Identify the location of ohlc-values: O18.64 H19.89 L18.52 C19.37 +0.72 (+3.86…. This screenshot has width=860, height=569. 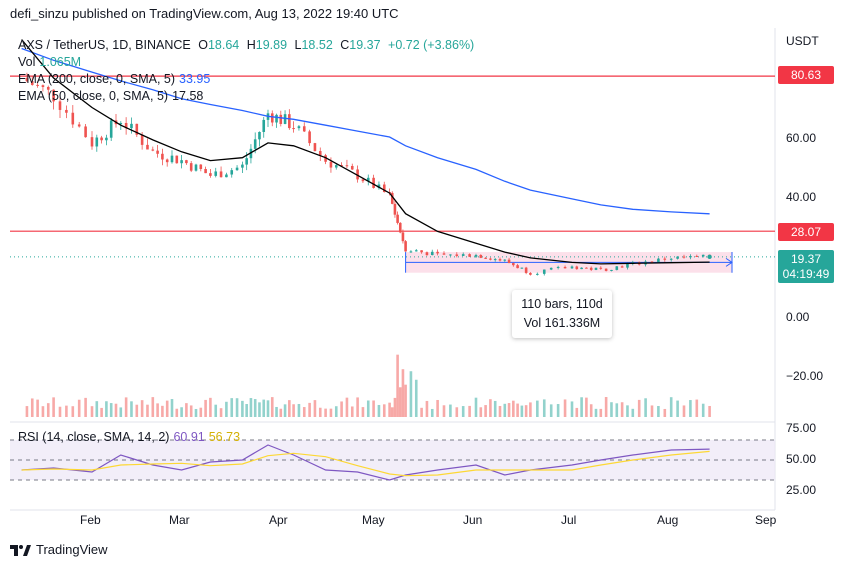
(336, 45).